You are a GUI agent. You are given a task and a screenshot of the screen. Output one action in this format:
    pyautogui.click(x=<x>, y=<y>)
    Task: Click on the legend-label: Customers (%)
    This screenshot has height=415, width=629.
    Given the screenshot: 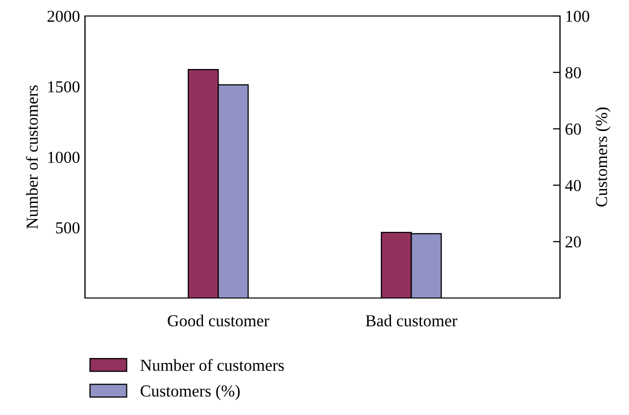 What is the action you would take?
    pyautogui.click(x=190, y=392)
    